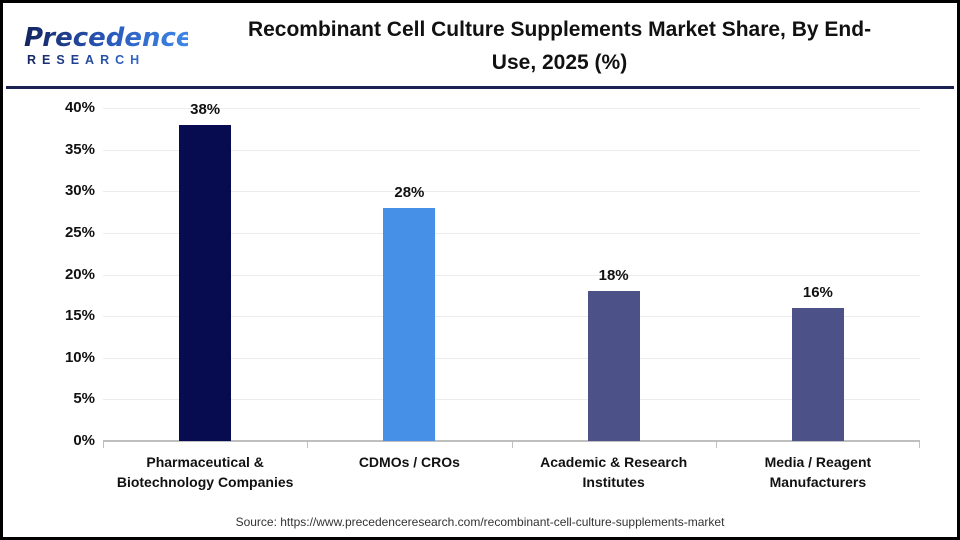  I want to click on y-tick-label: 15%, so click(79, 316).